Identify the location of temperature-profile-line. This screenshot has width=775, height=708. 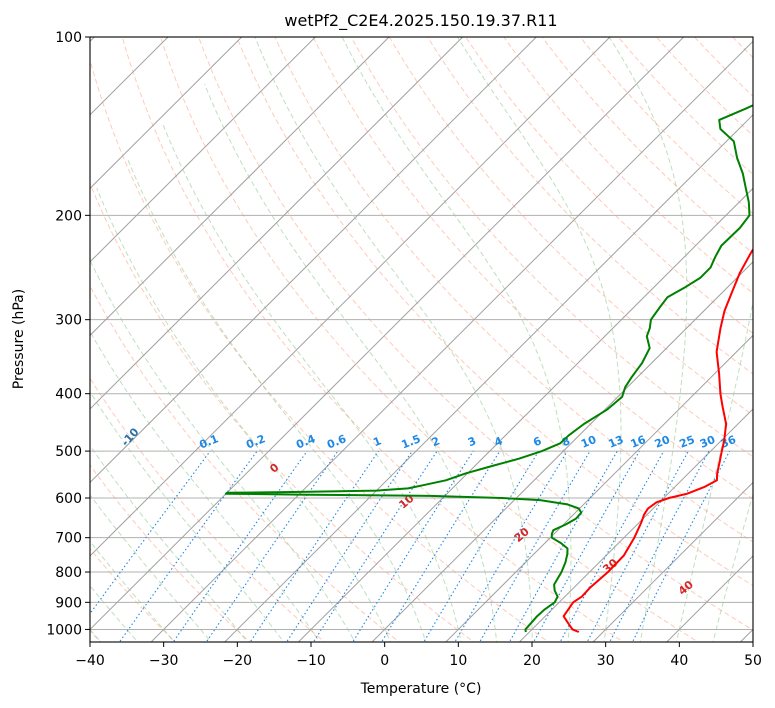
(657, 440).